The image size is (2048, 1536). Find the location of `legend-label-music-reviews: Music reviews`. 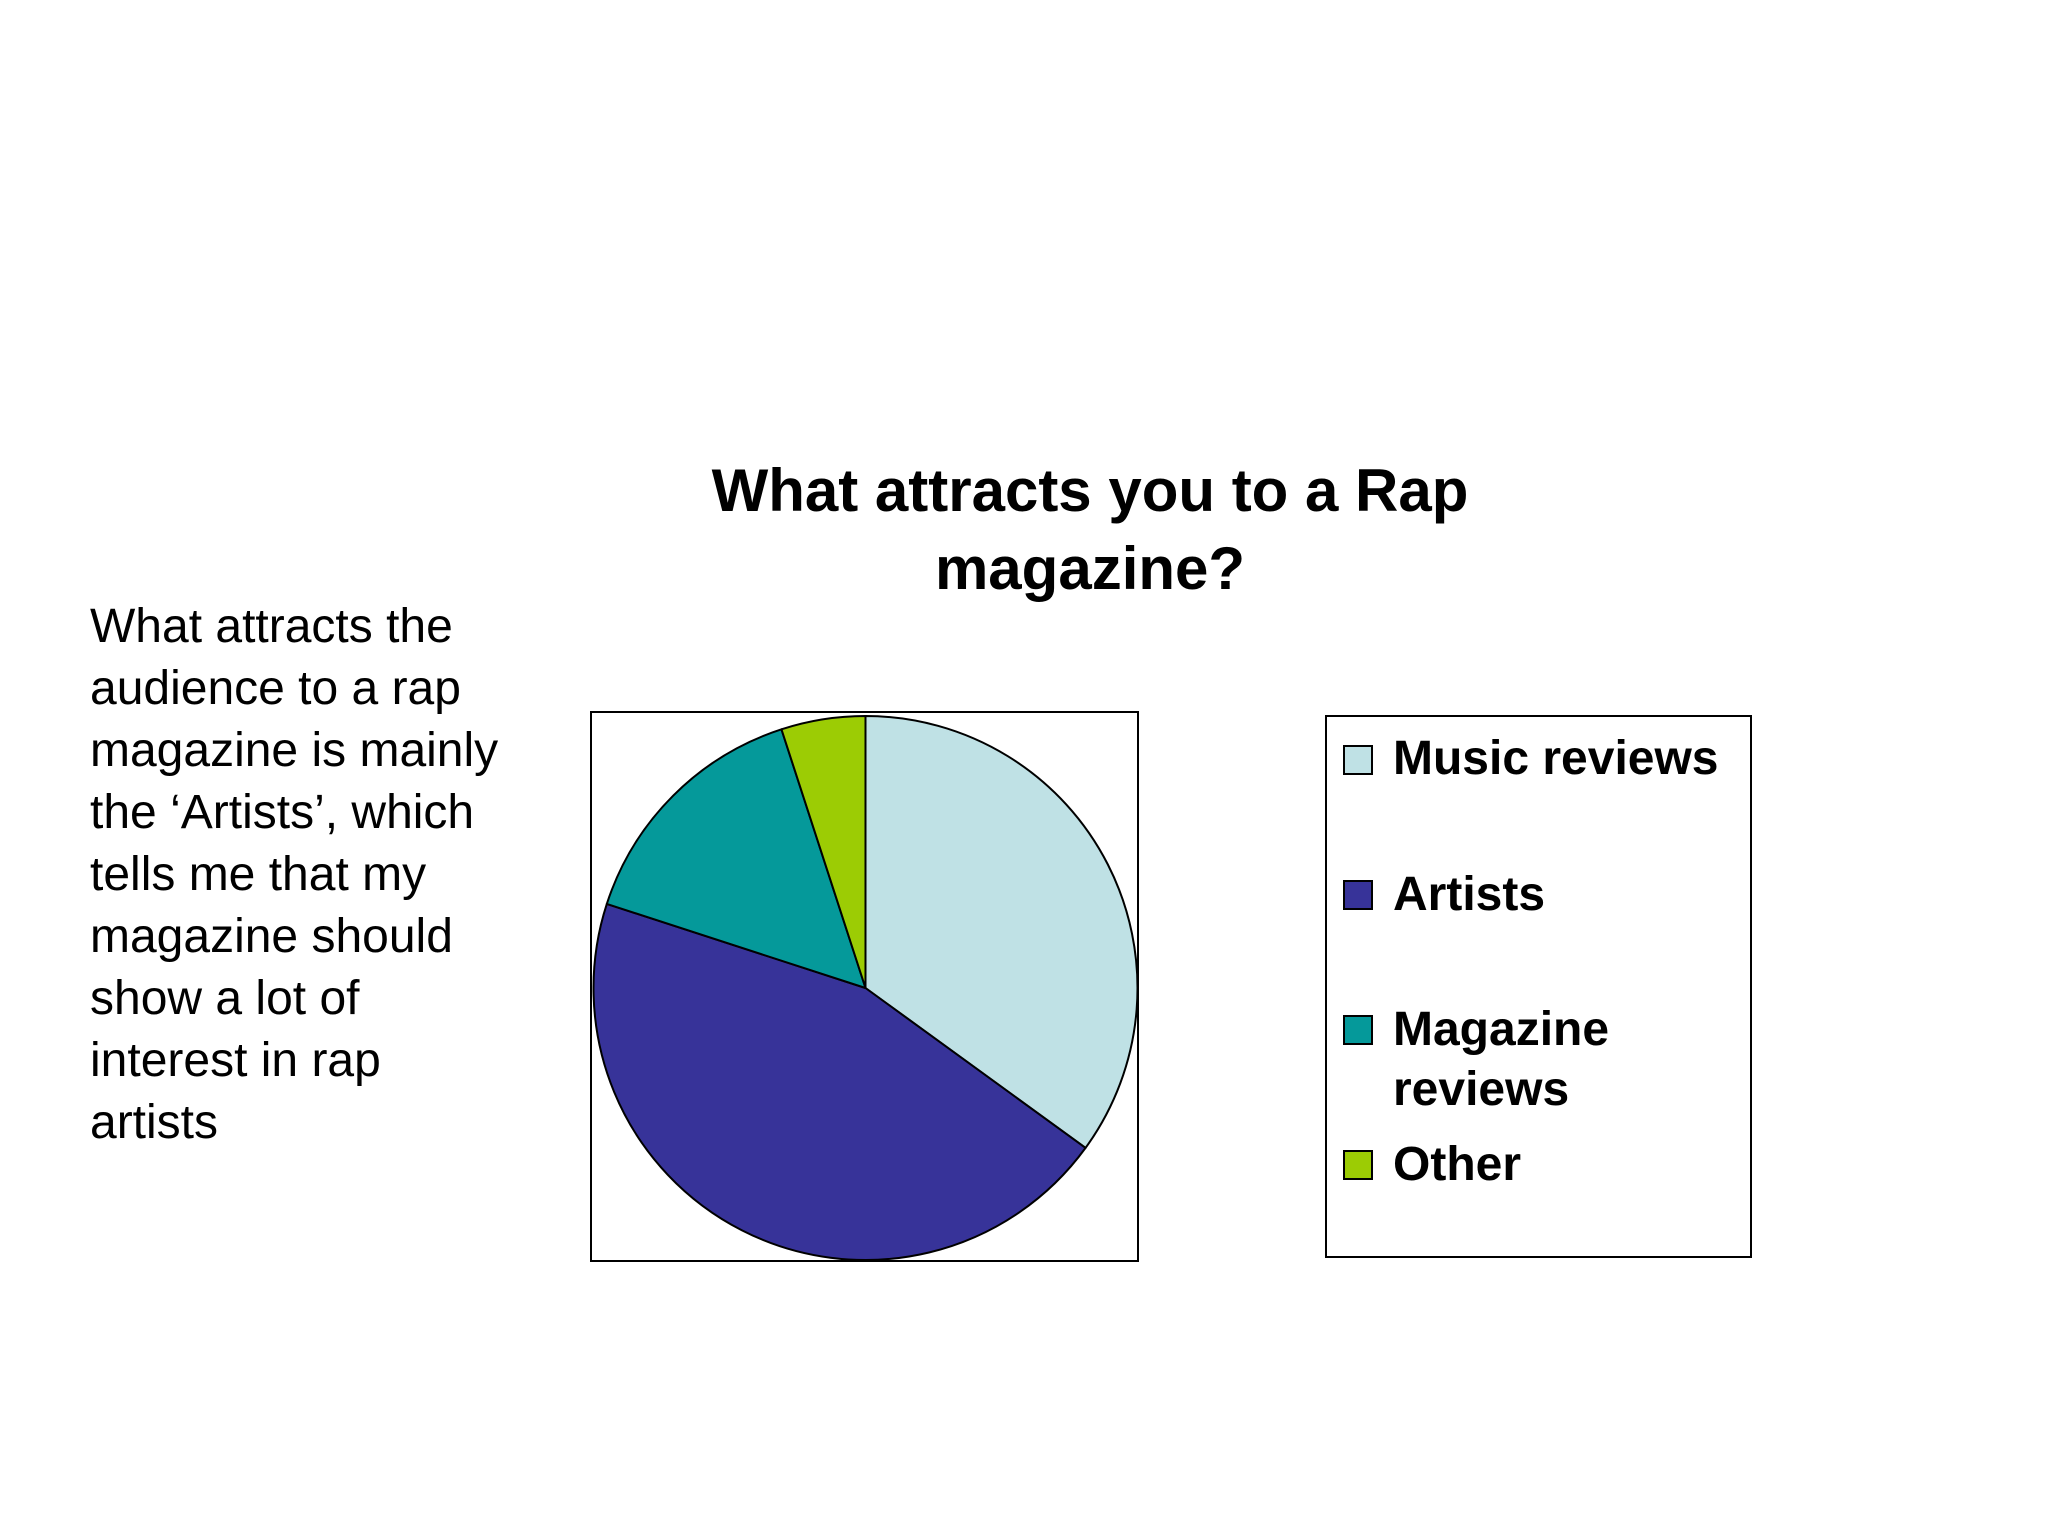

legend-label-music-reviews: Music reviews is located at coordinates (1556, 758).